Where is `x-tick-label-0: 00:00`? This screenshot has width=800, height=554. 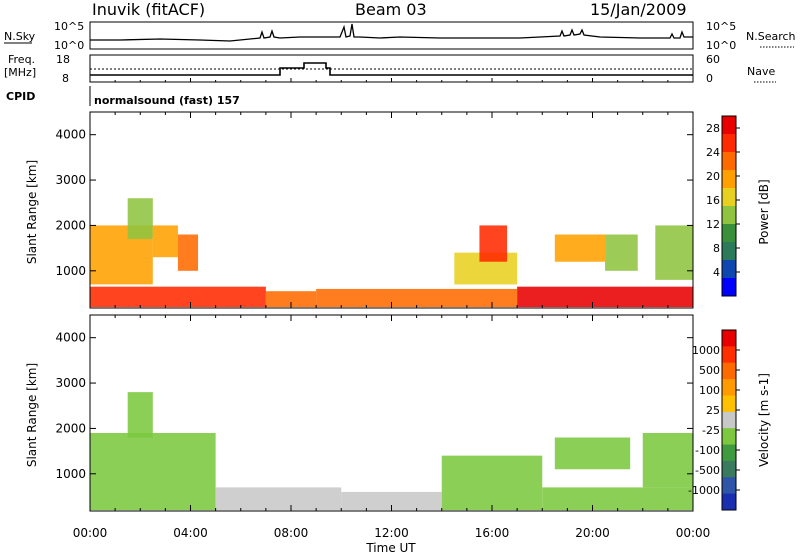
x-tick-label-0: 00:00 is located at coordinates (90, 533).